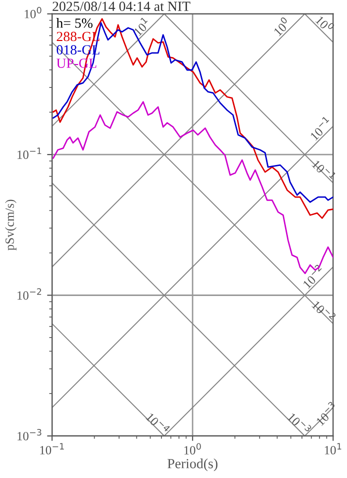 The width and height of the screenshot is (347, 478). I want to click on y-tick-label: 10$^{−1}$, so click(30, 153).